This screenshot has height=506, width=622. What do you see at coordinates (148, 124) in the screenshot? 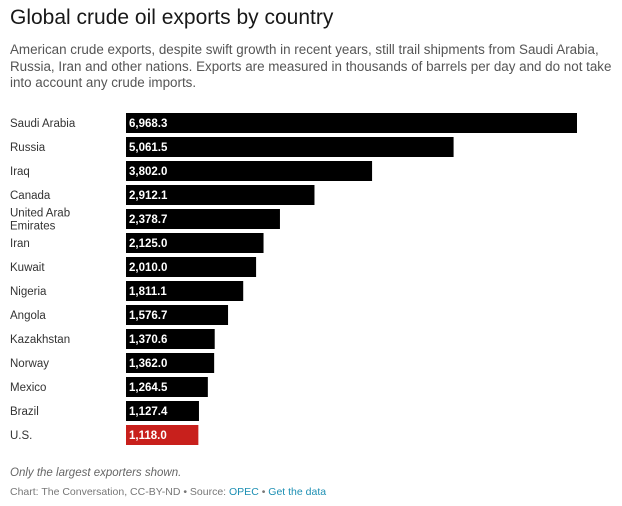
I see `value-label: 6,968.3` at bounding box center [148, 124].